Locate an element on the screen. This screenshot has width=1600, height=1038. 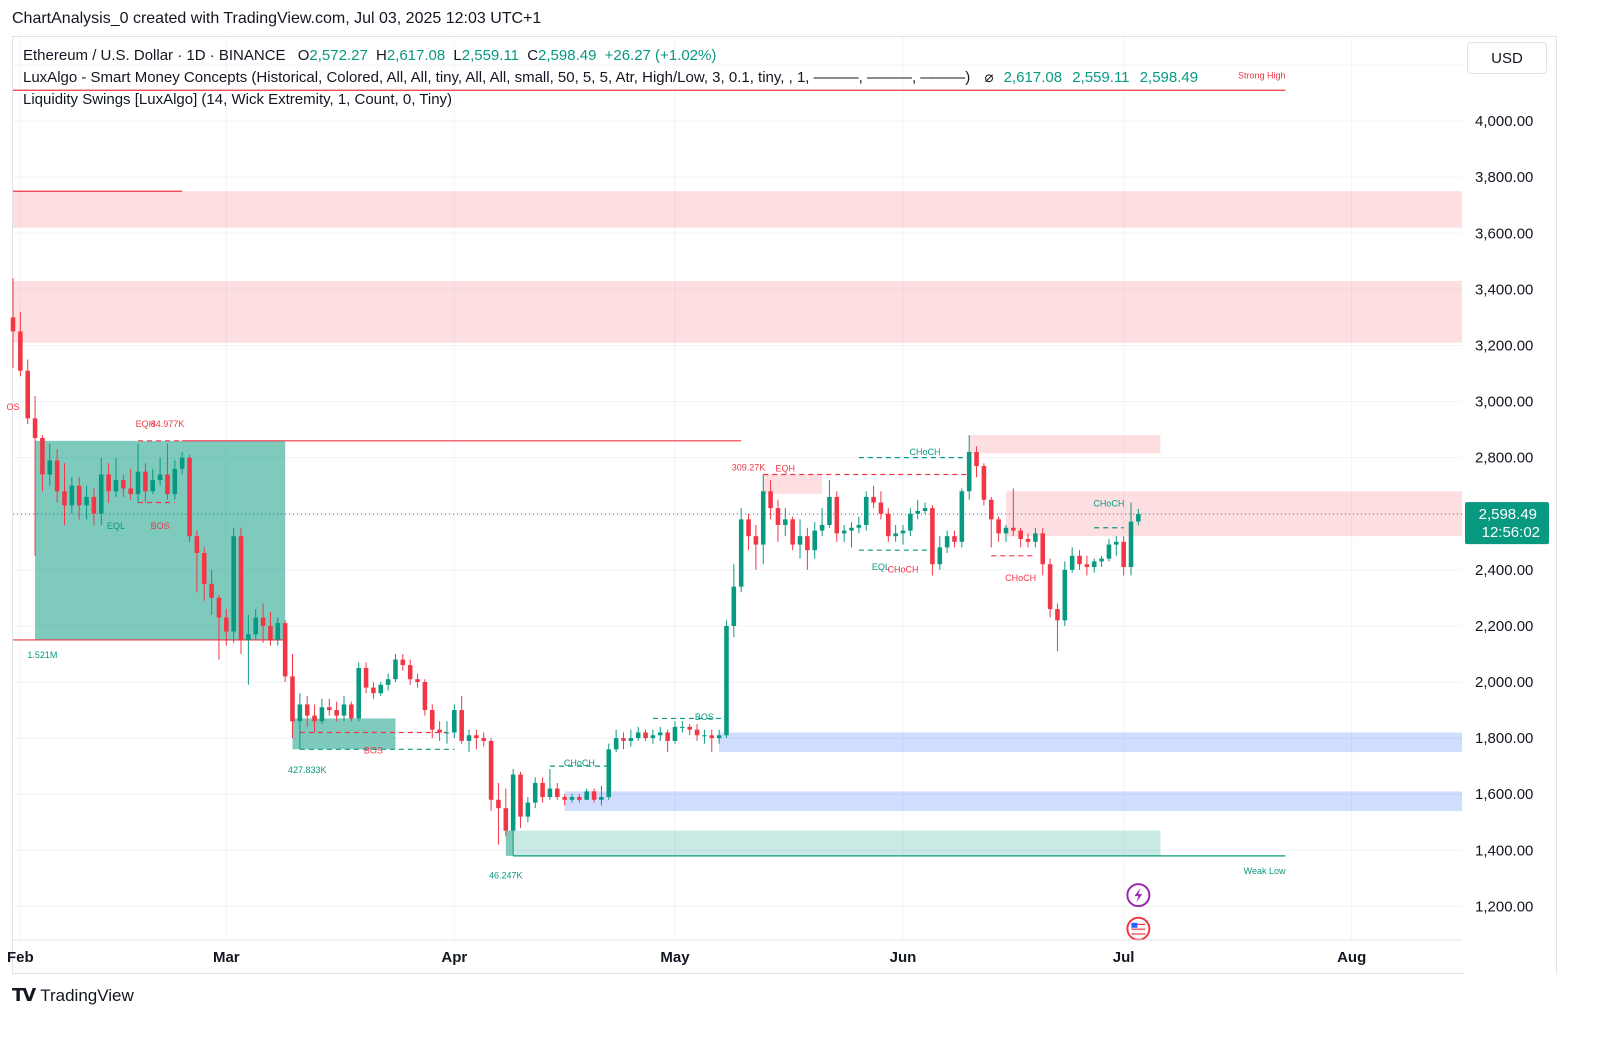
level-label: Weak Low is located at coordinates (1265, 871).